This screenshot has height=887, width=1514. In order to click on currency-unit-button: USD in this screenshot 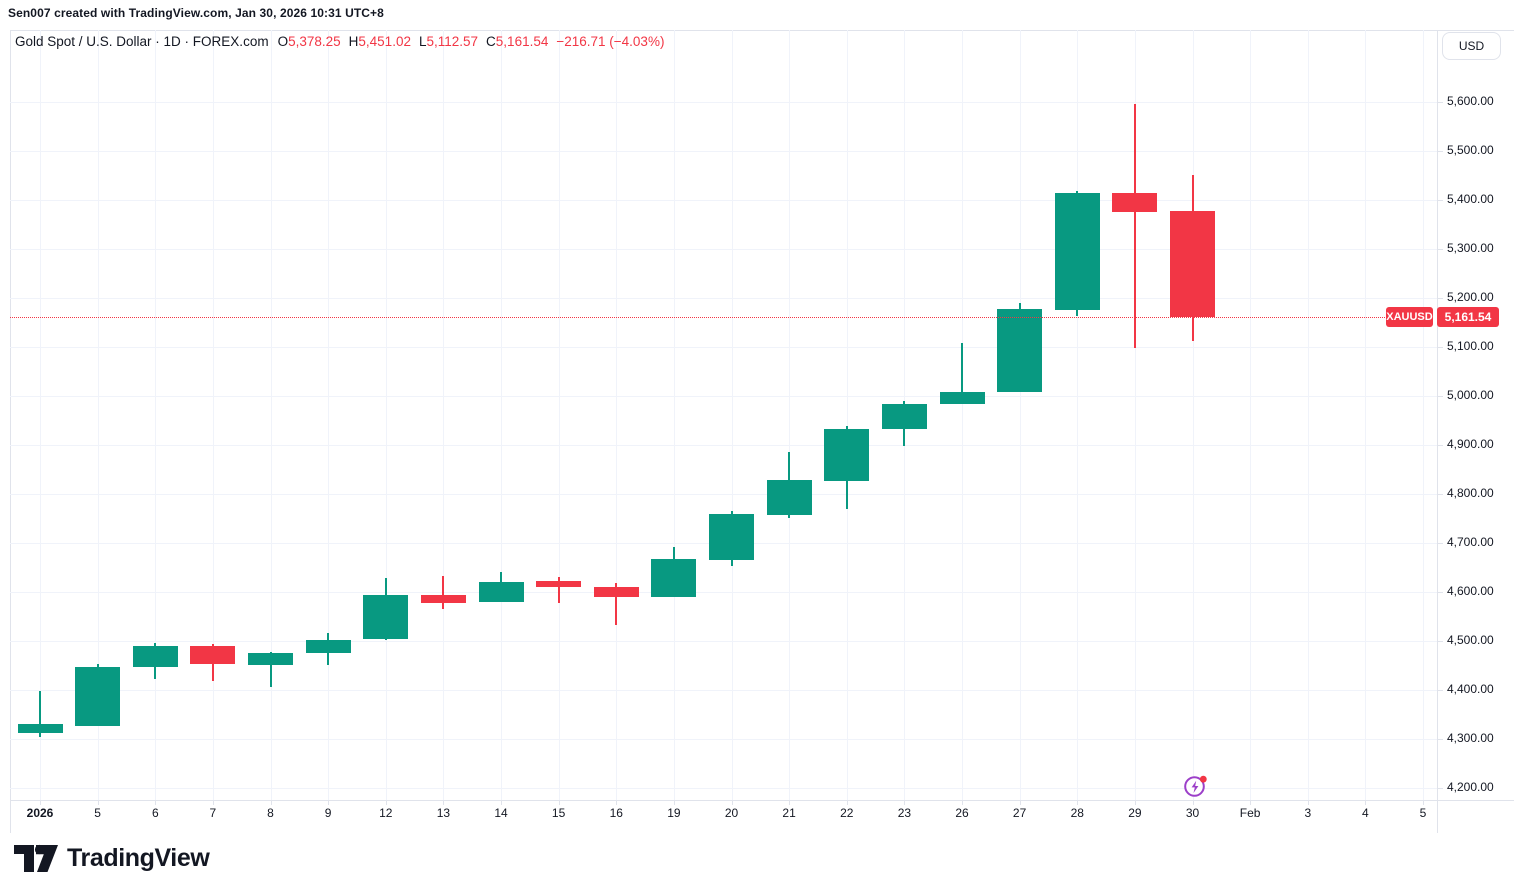, I will do `click(1471, 46)`.